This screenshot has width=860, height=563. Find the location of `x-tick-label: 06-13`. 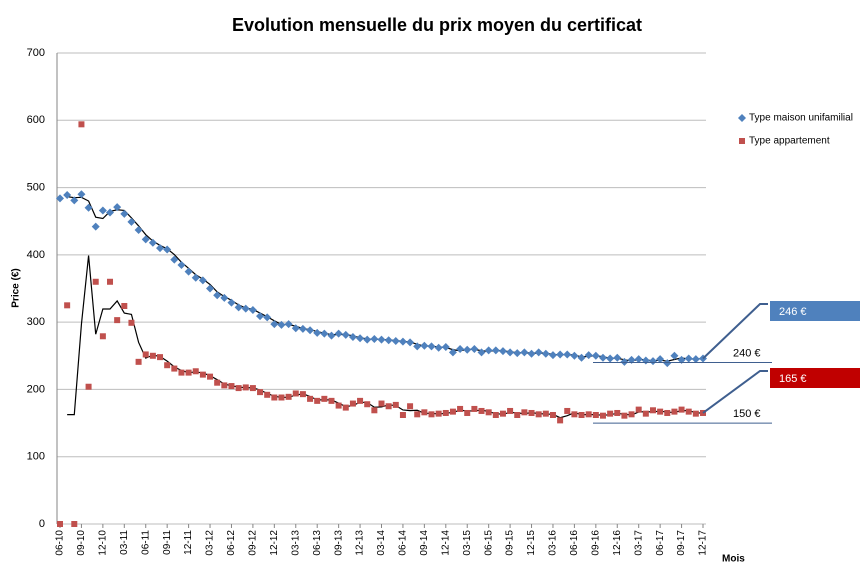

x-tick-label: 06-13 is located at coordinates (317, 543).